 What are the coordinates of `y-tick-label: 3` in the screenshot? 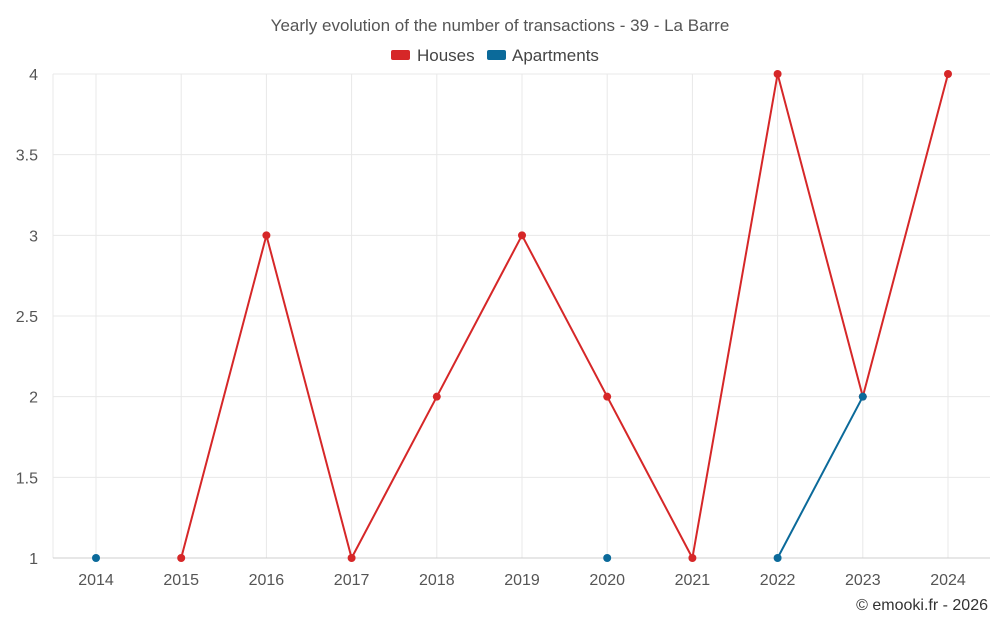 It's located at (33, 236).